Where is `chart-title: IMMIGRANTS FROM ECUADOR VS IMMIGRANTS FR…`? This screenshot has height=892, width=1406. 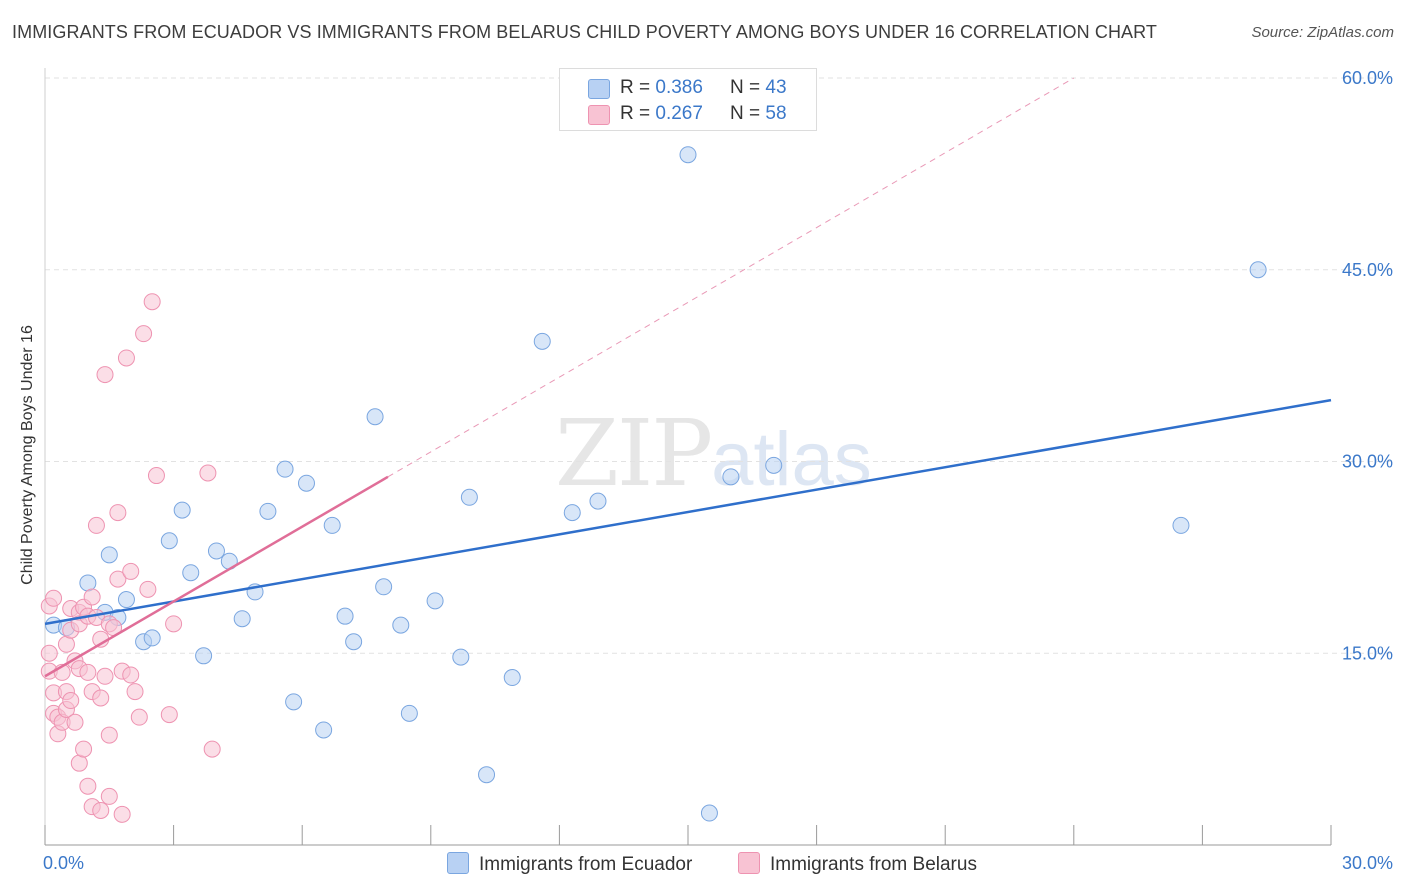 chart-title: IMMIGRANTS FROM ECUADOR VS IMMIGRANTS FR… is located at coordinates (585, 32).